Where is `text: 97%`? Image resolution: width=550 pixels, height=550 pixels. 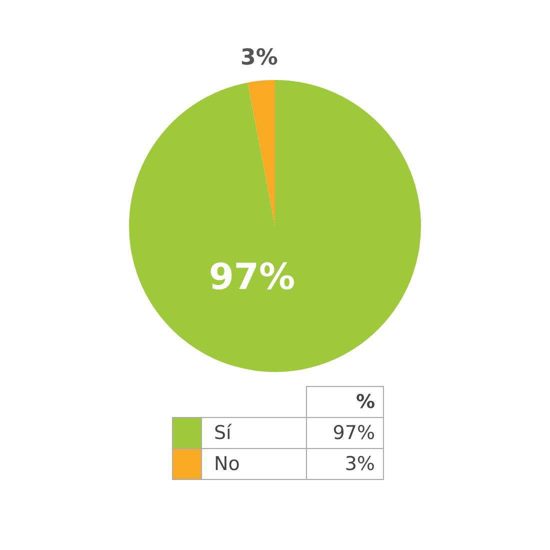
text: 97% is located at coordinates (353, 433).